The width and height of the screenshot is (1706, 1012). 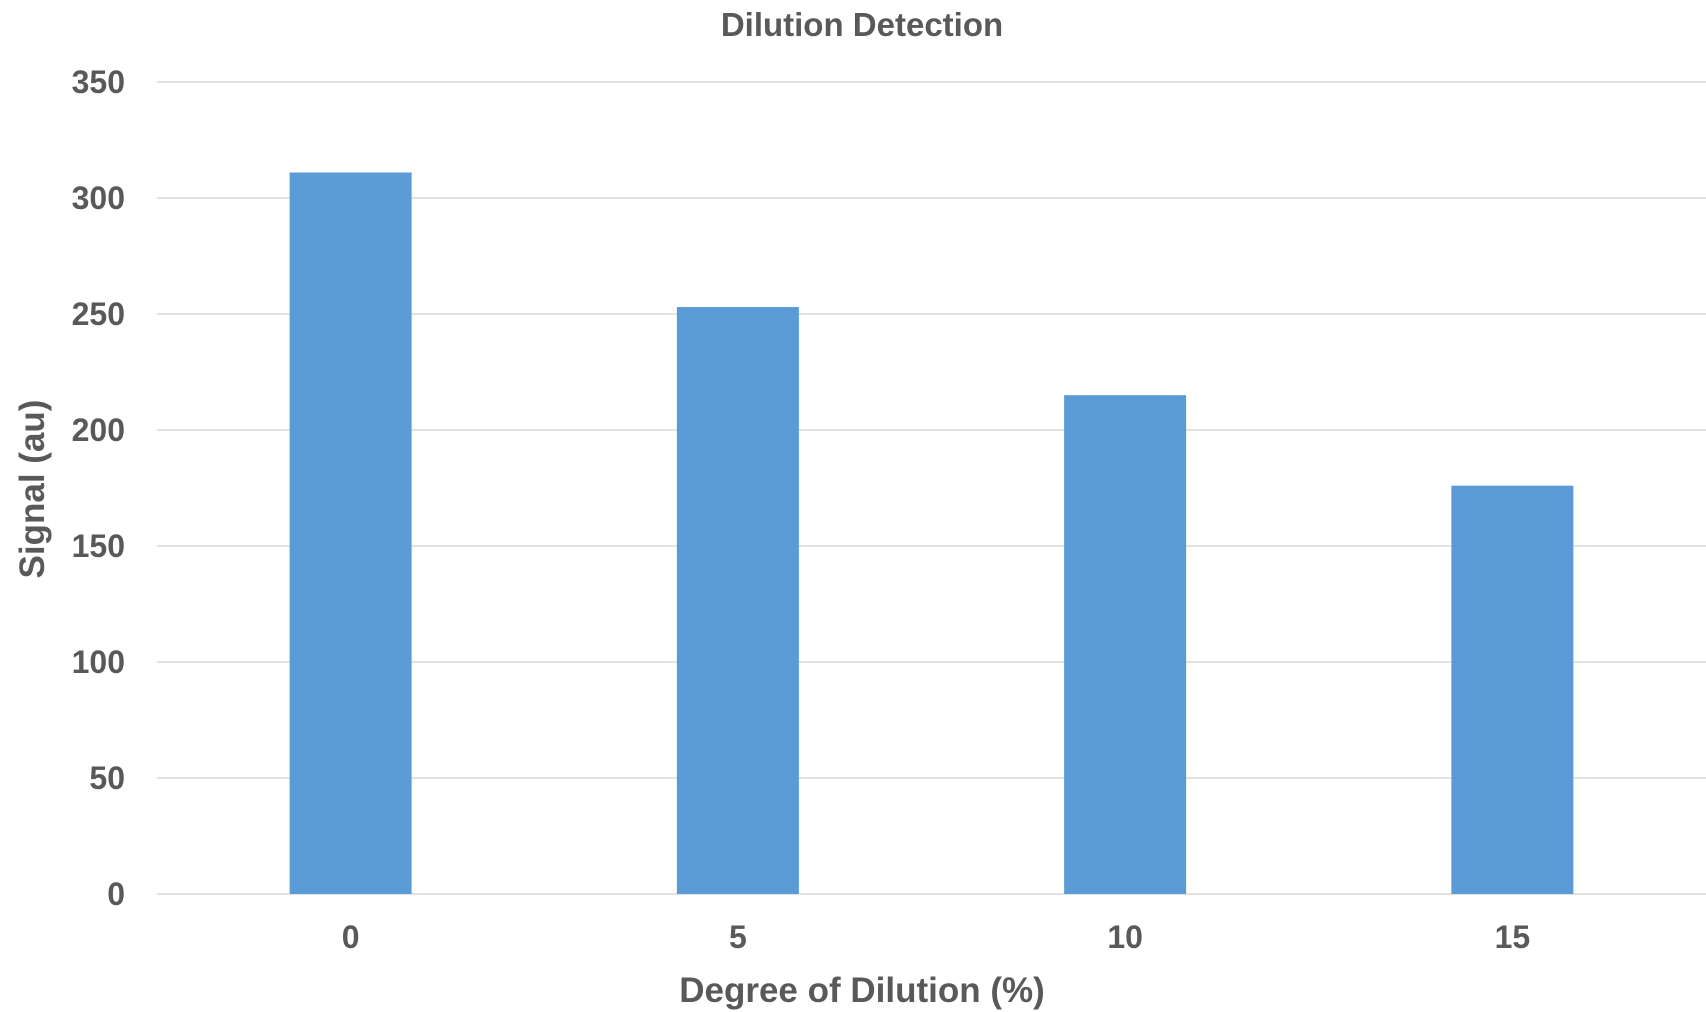 I want to click on x-tick-label: 15, so click(x=1513, y=937).